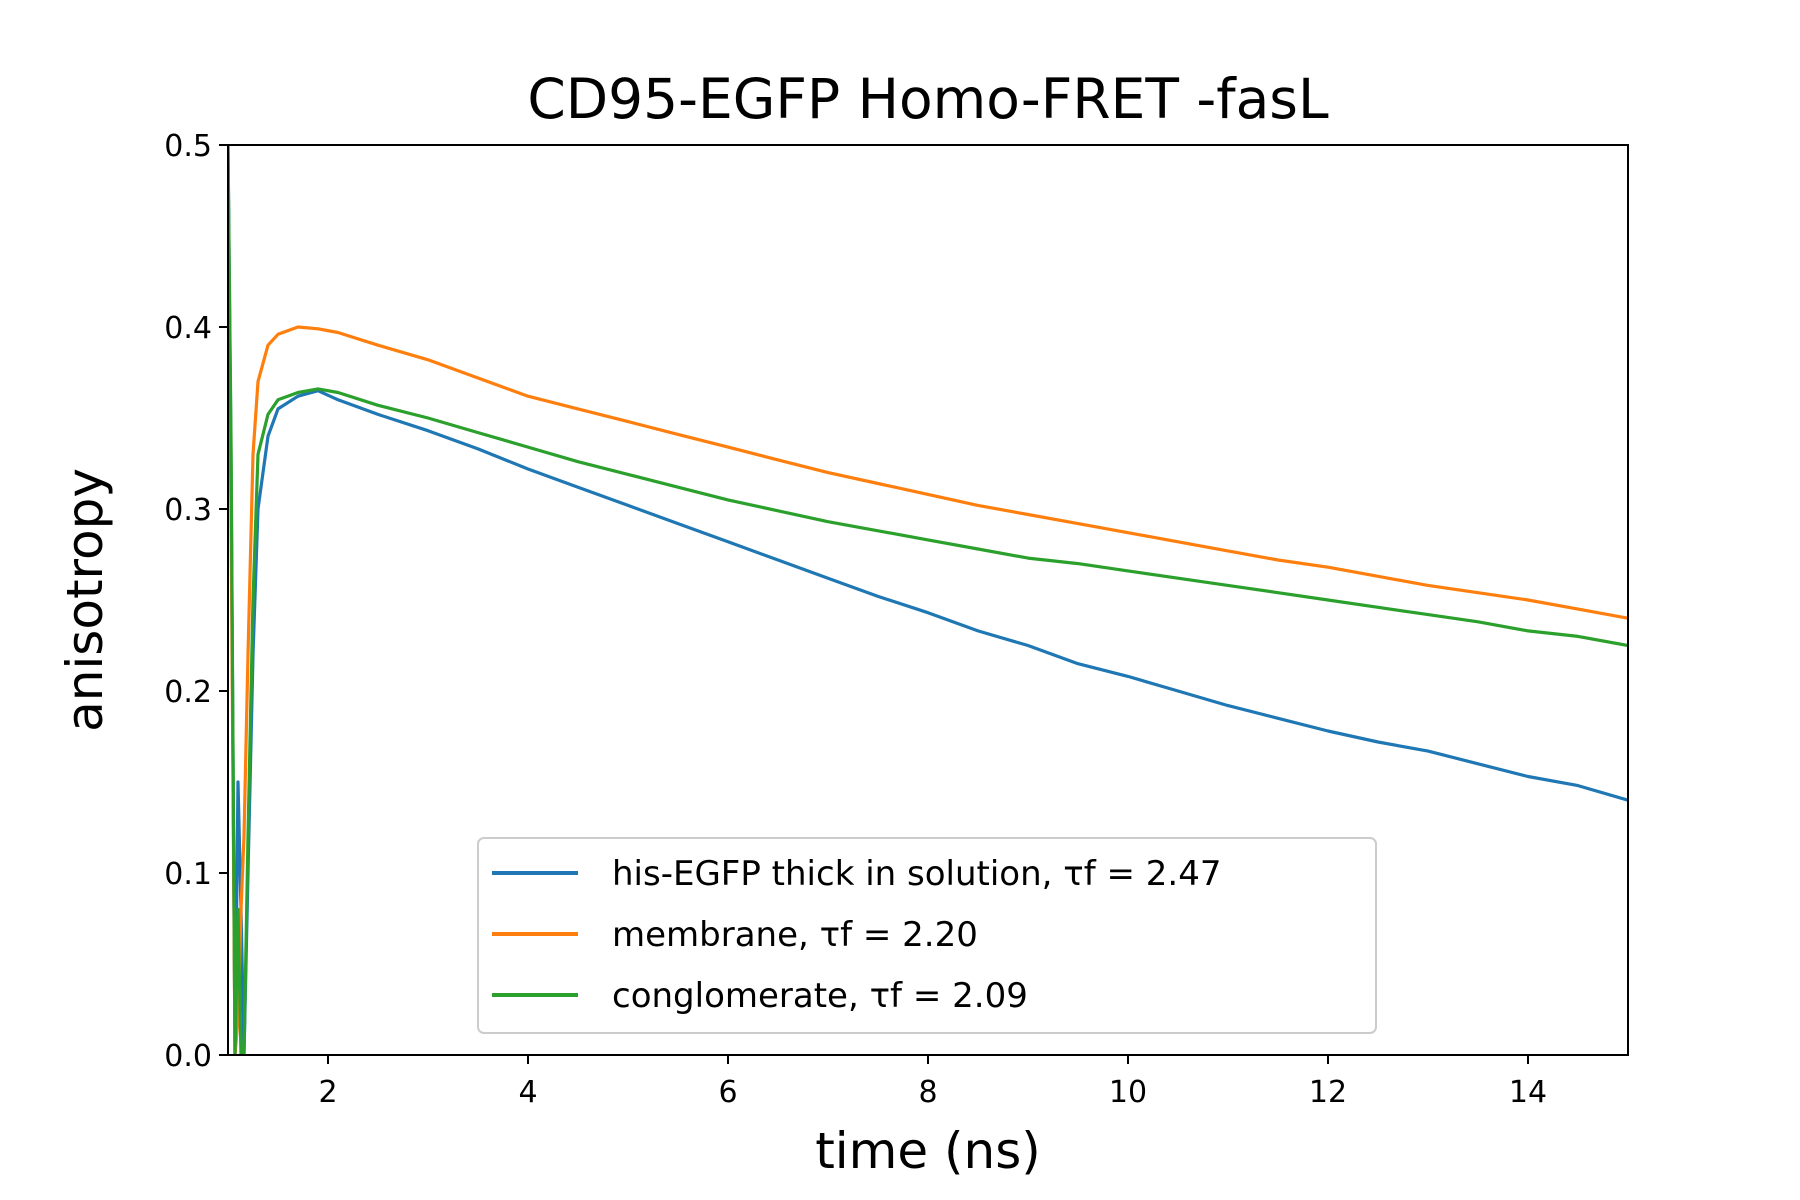  Describe the element at coordinates (188, 692) in the screenshot. I see `y-tick-label: 0.2` at that location.